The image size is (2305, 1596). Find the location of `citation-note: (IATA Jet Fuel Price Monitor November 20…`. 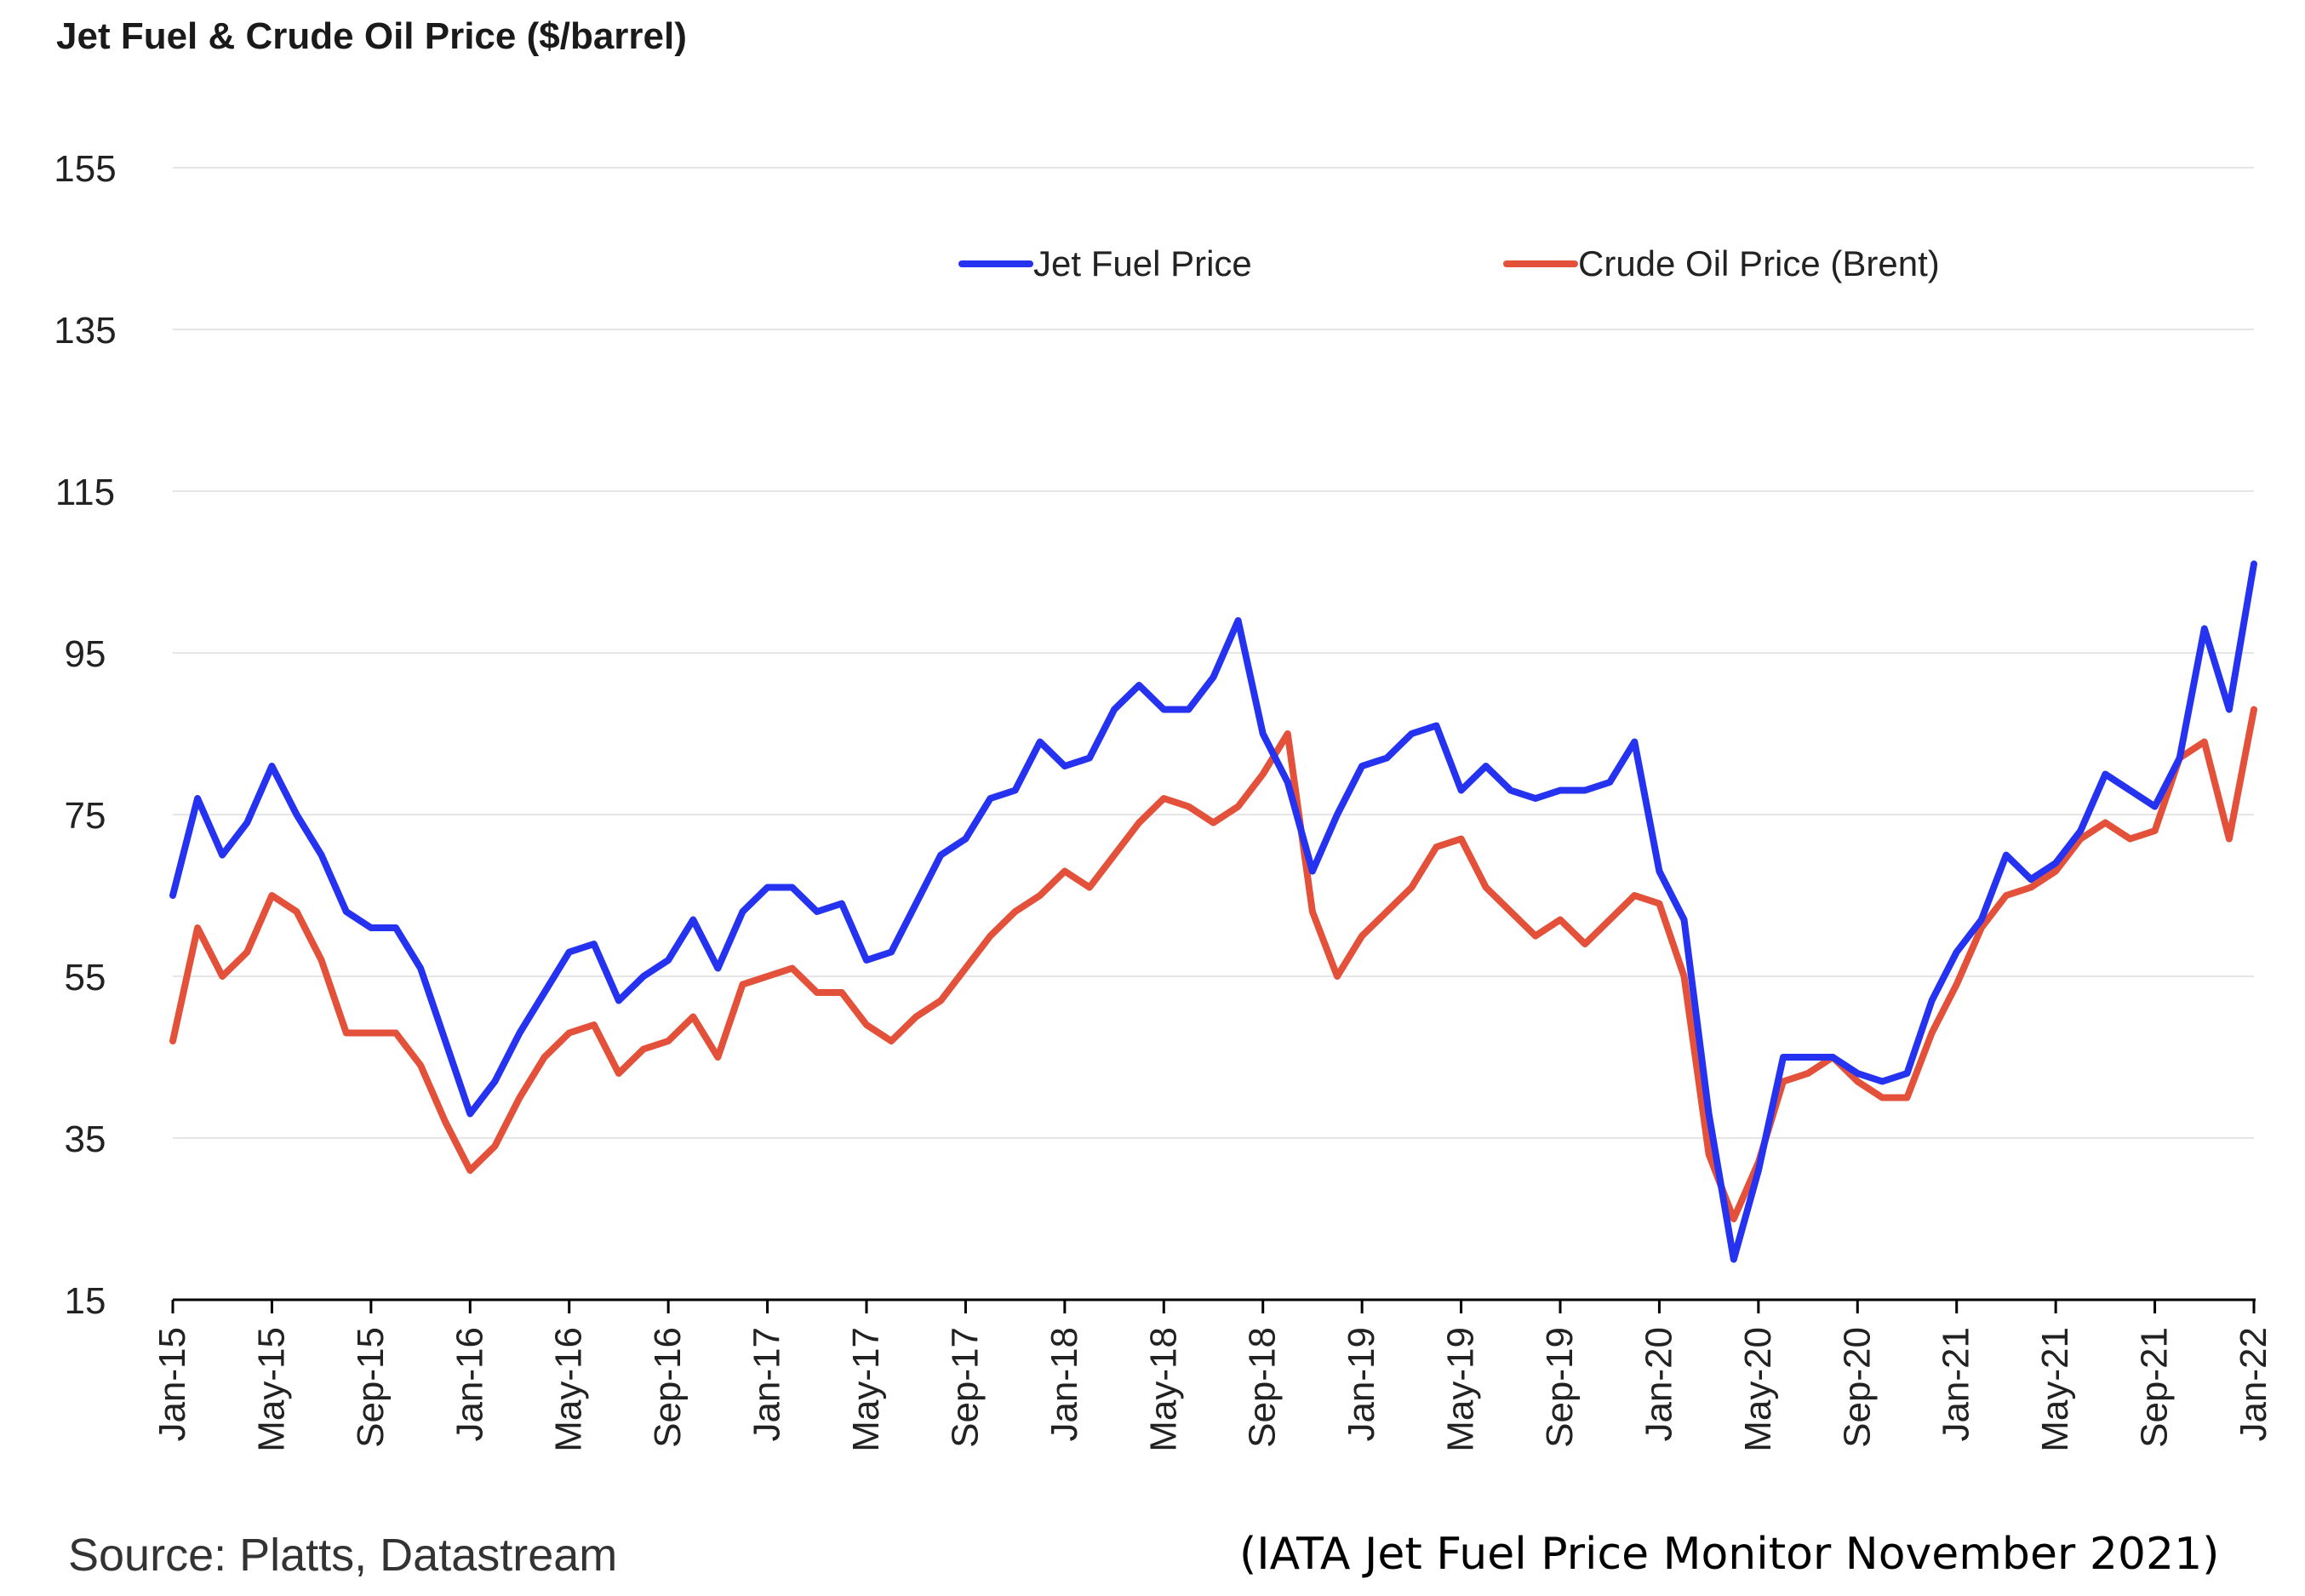

citation-note: (IATA Jet Fuel Price Monitor November 20… is located at coordinates (1729, 1554).